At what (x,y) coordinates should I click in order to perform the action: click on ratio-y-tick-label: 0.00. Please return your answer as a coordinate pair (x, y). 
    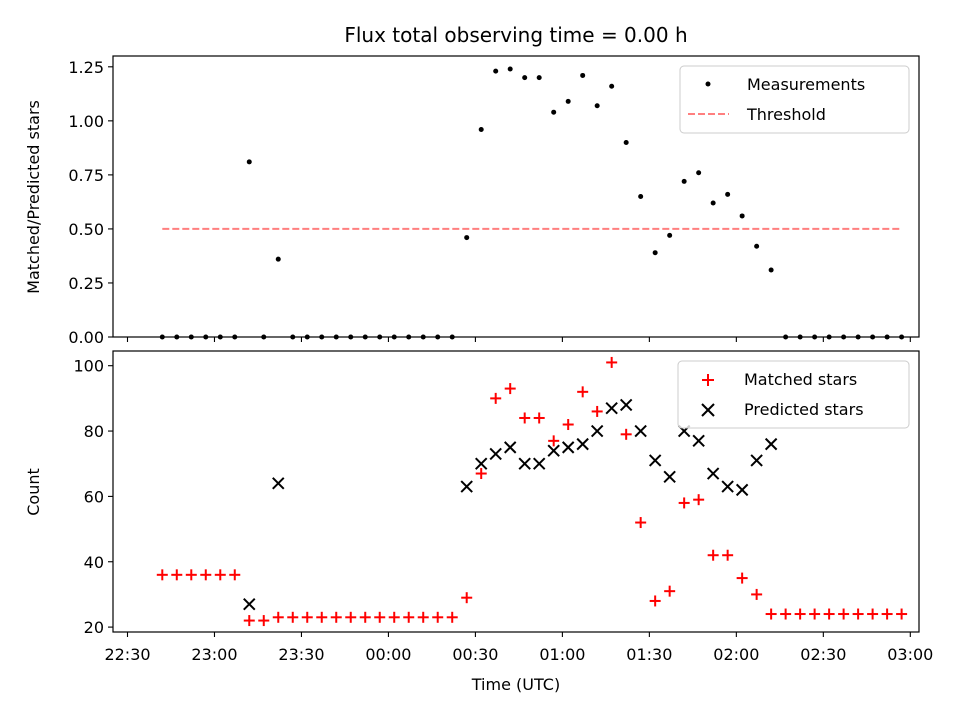
    Looking at the image, I should click on (86, 337).